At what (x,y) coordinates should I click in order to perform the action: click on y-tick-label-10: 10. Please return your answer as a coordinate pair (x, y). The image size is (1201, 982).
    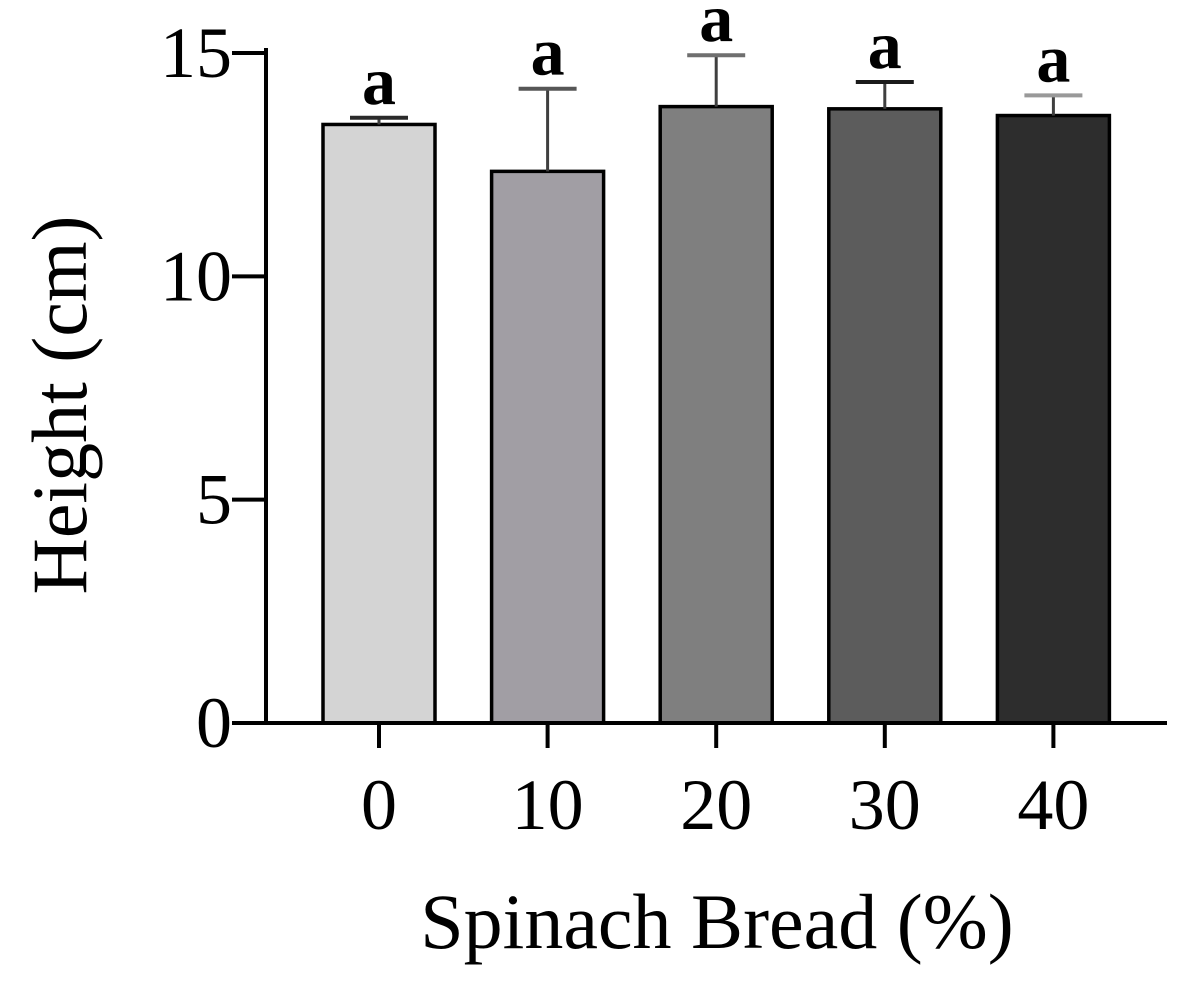
    Looking at the image, I should click on (196, 276).